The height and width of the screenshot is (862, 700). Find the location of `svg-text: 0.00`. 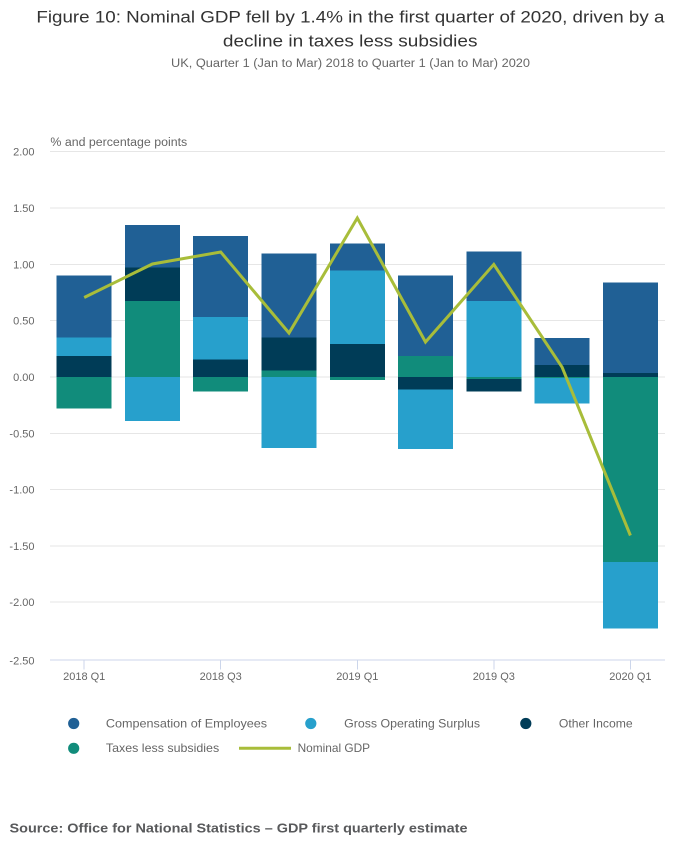

svg-text: 0.00 is located at coordinates (23, 378).